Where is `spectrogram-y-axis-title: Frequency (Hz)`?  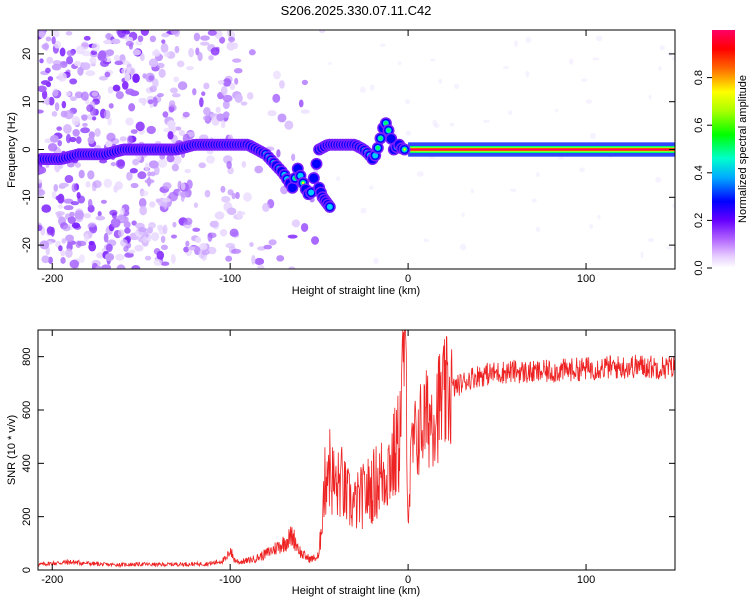 spectrogram-y-axis-title: Frequency (Hz) is located at coordinates (12, 150).